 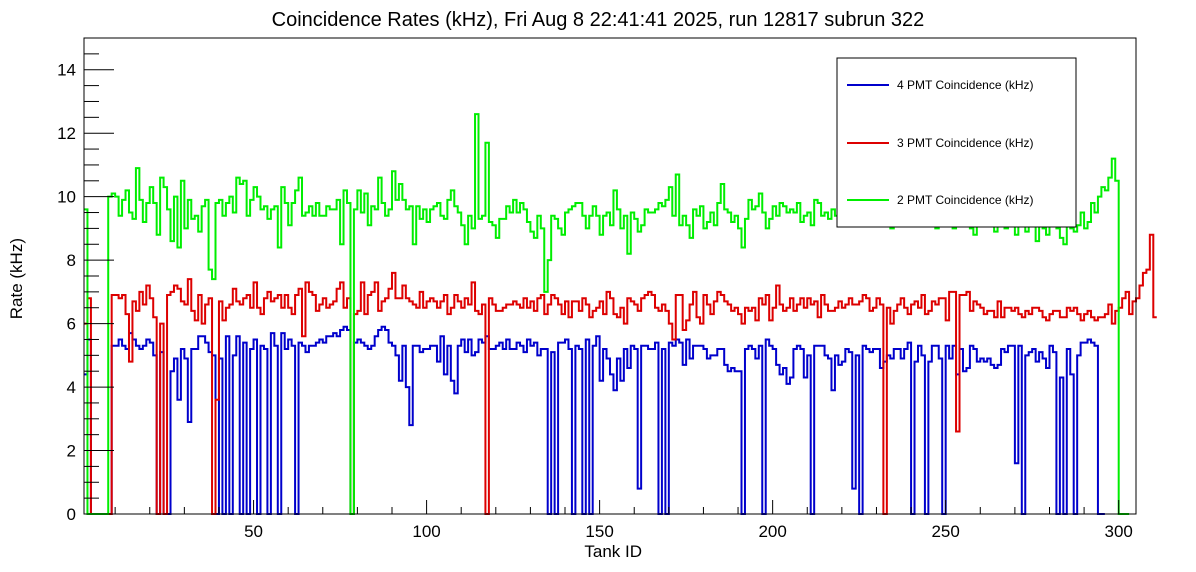 I want to click on x-axis-title: Tank ID, so click(x=613, y=551).